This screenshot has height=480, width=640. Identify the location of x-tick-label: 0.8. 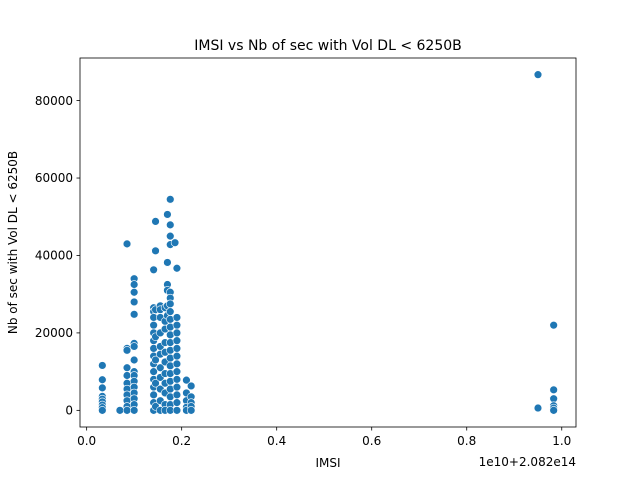
(466, 441).